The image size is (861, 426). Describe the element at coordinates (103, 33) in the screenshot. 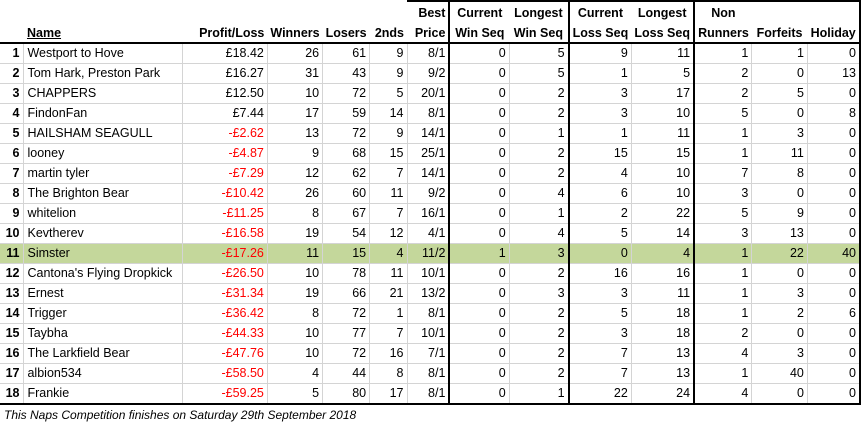

I see `name-header: Name` at that location.